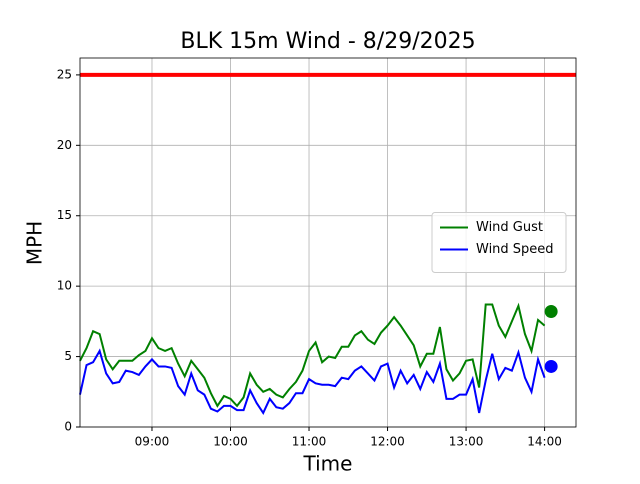 This screenshot has height=484, width=640. What do you see at coordinates (544, 442) in the screenshot?
I see `x-tick-label: 14:00` at bounding box center [544, 442].